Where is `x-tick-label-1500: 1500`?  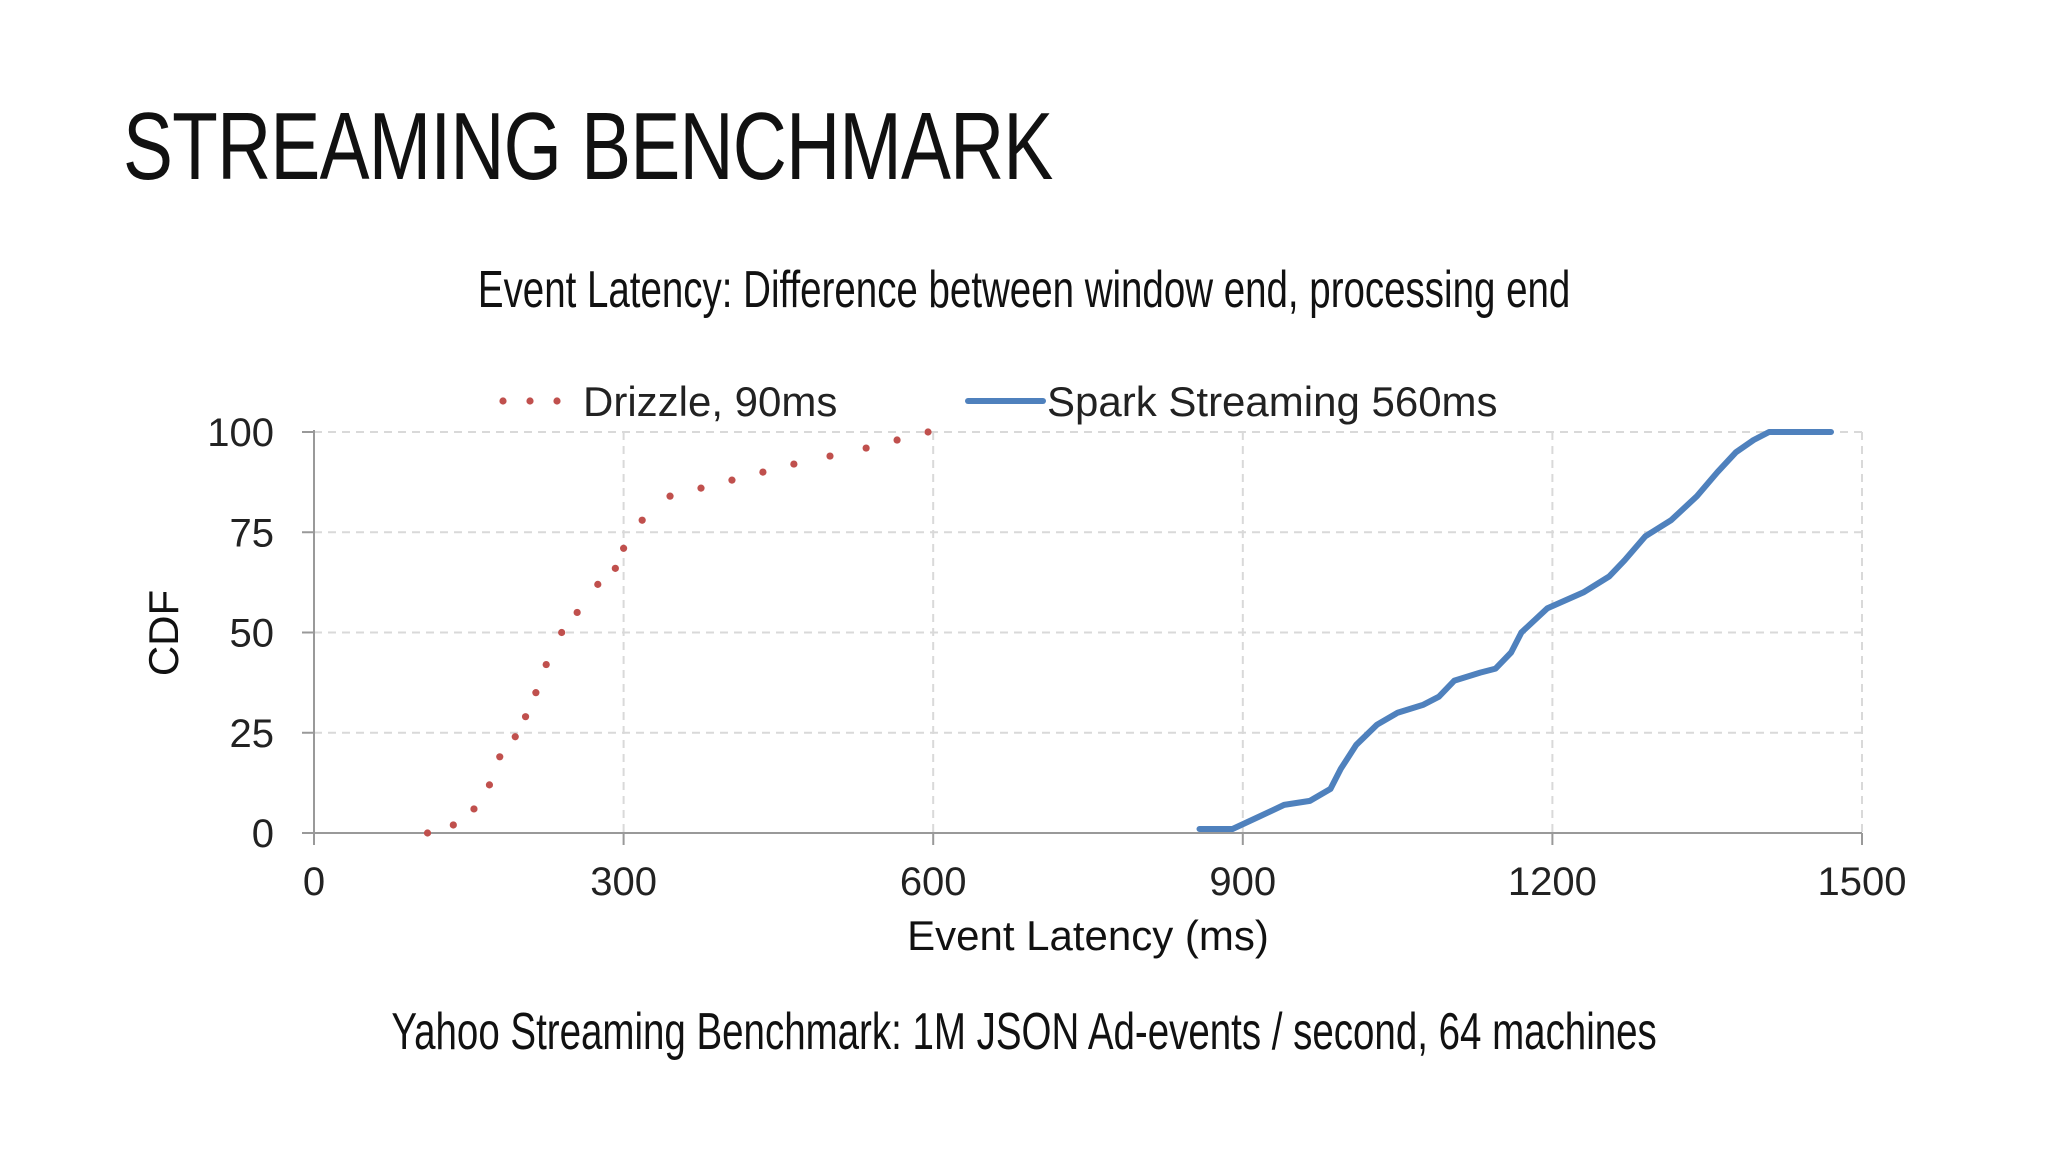 x-tick-label-1500: 1500 is located at coordinates (1862, 882).